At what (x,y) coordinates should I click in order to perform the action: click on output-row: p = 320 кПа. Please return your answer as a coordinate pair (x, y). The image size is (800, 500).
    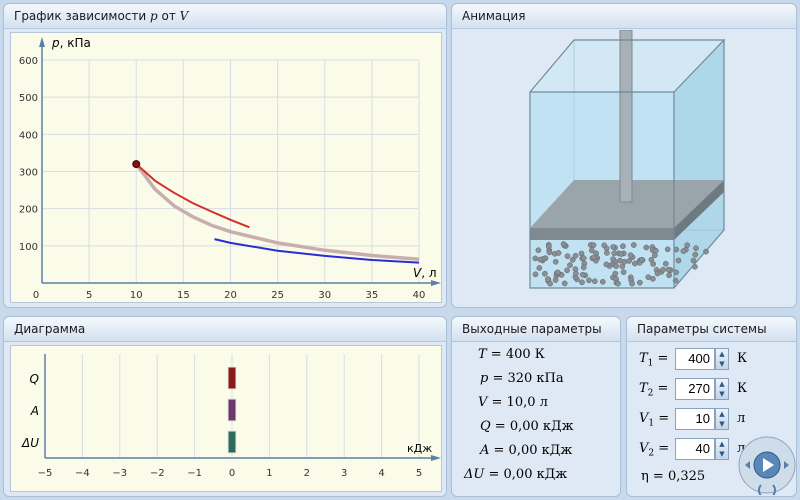
    Looking at the image, I should click on (522, 378).